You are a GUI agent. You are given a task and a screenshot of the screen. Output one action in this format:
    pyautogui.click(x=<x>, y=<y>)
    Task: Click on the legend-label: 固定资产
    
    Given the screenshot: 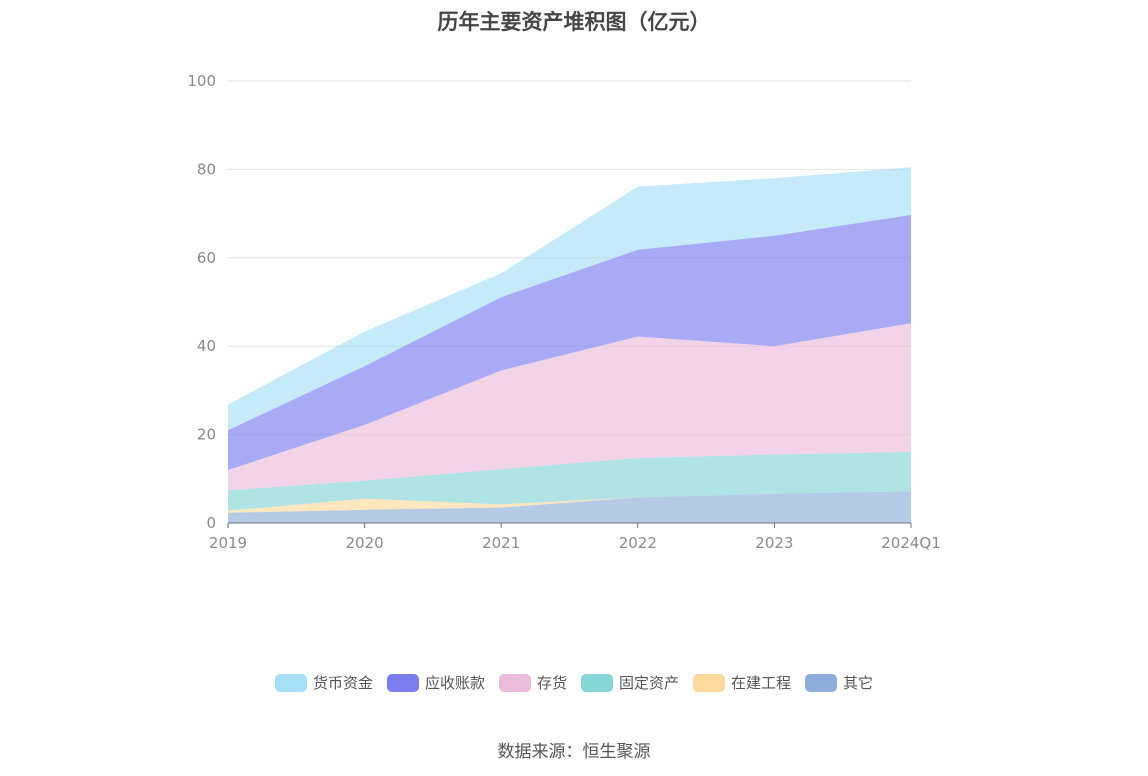 What is the action you would take?
    pyautogui.click(x=649, y=683)
    